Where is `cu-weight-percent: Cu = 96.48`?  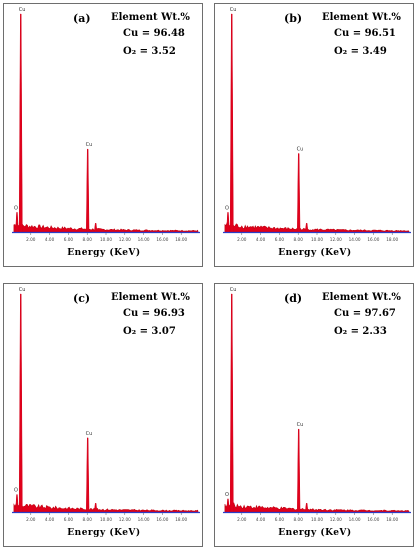
cu-weight-percent: Cu = 96.48 is located at coordinates (154, 33).